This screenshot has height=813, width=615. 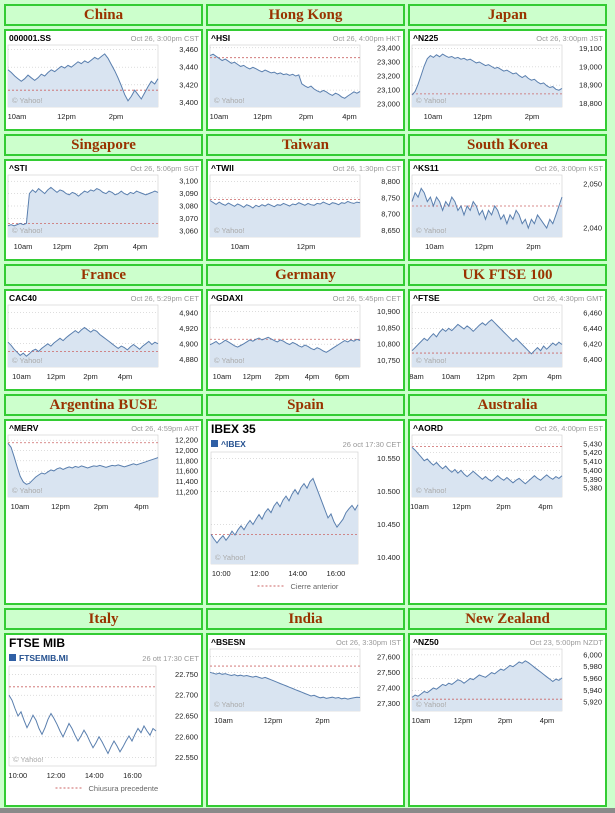 I want to click on y-axis-label: 11,800, so click(x=187, y=460).